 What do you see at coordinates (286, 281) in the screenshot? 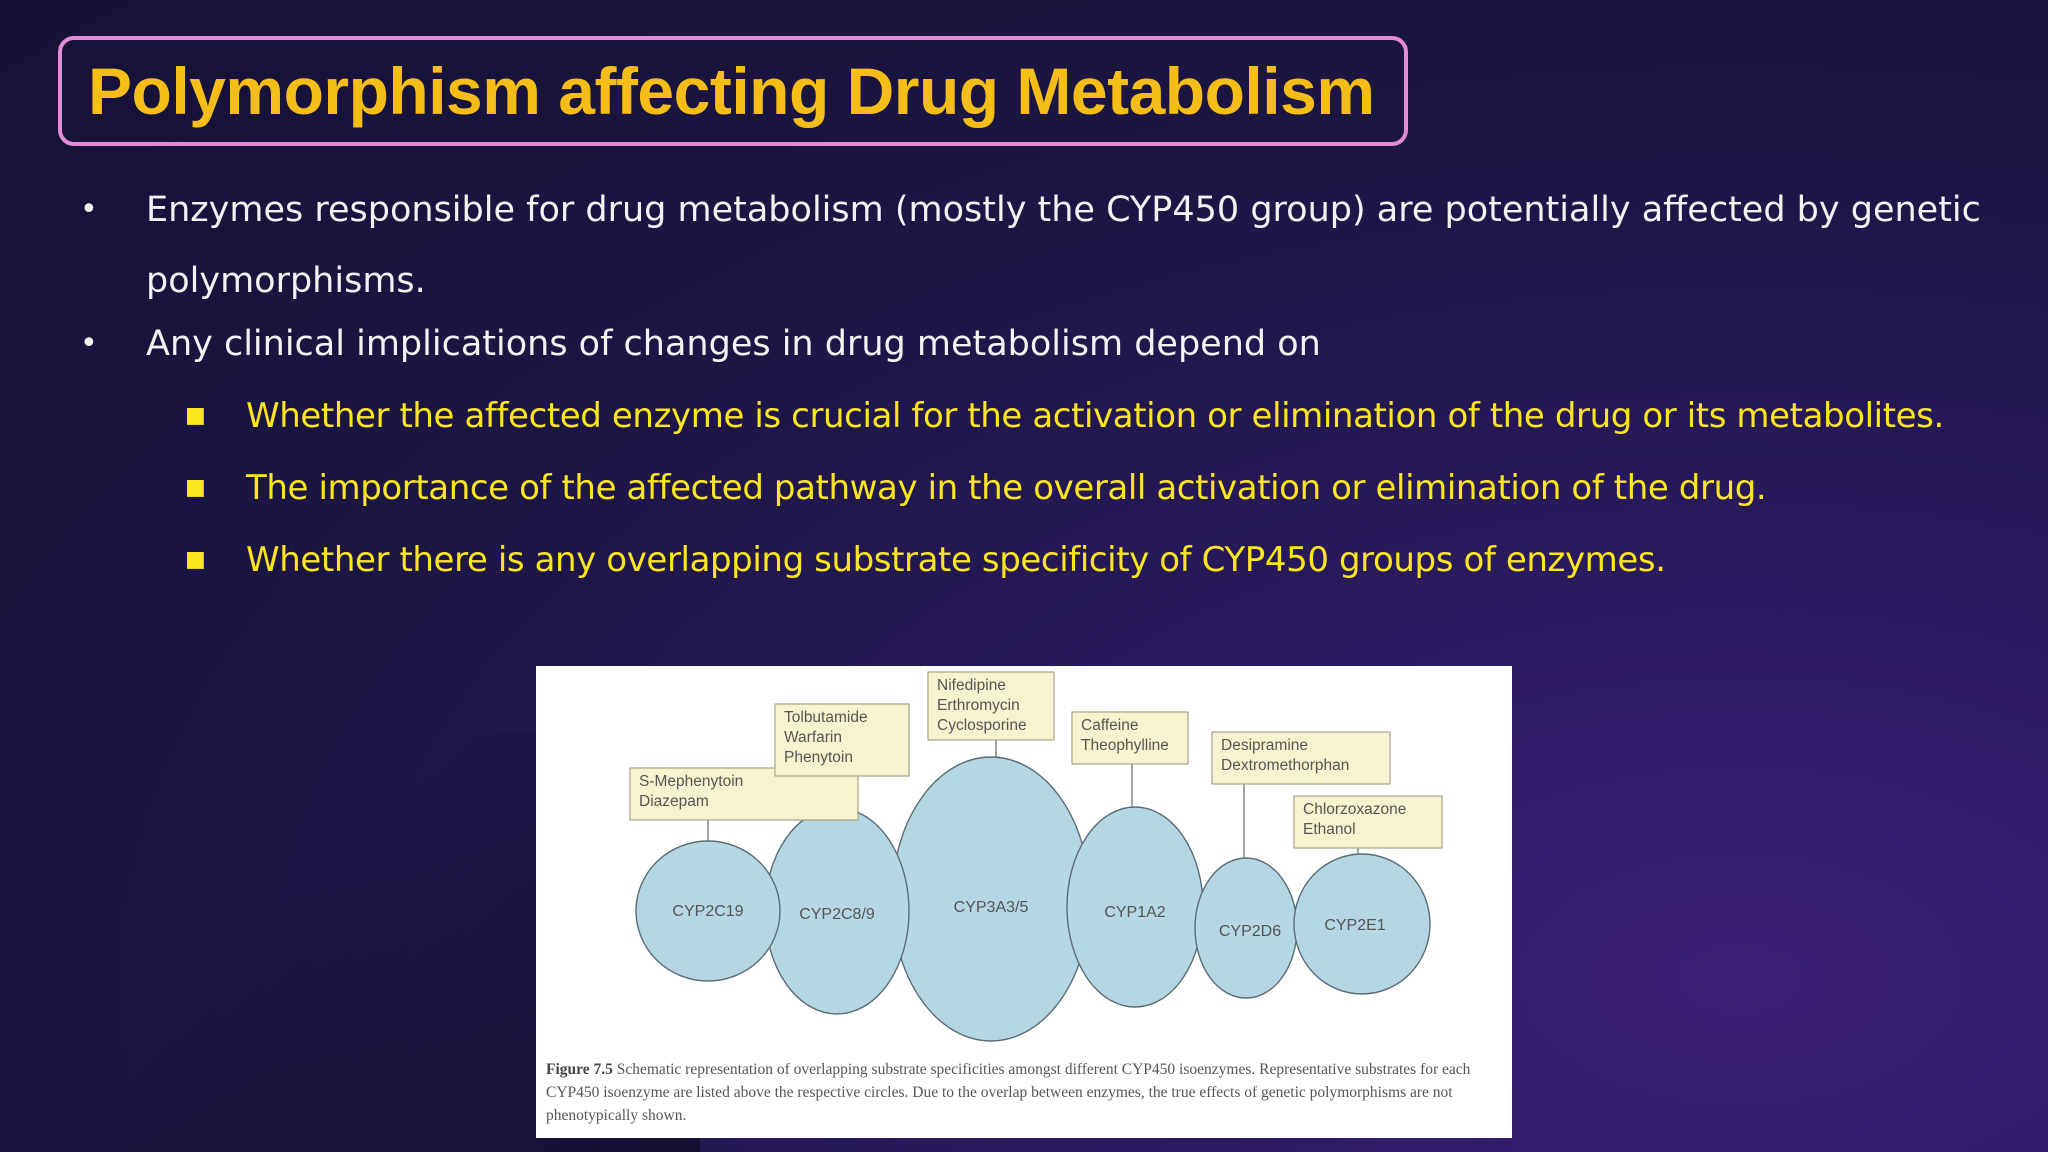
I see `bullet-text: polymorphisms.` at bounding box center [286, 281].